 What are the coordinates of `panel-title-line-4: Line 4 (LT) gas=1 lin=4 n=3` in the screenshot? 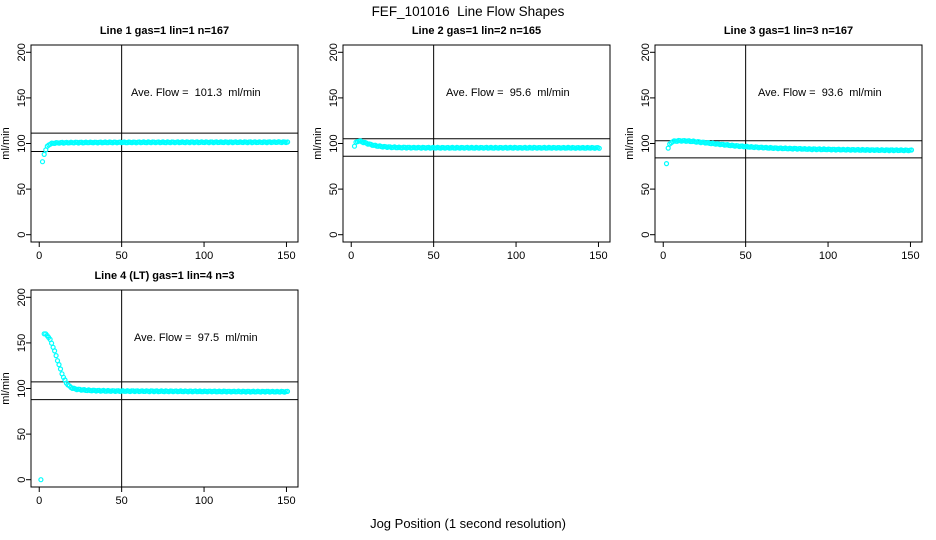 It's located at (164, 276).